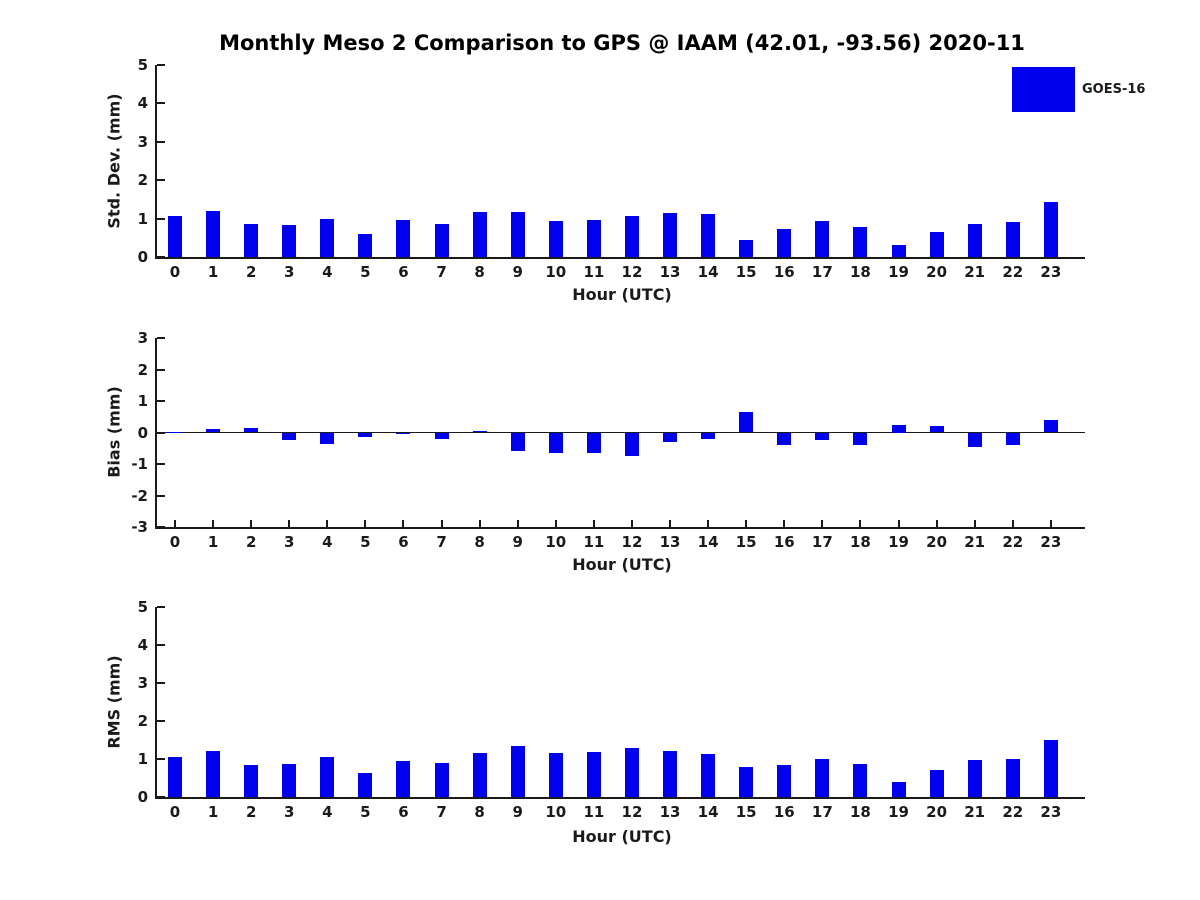  Describe the element at coordinates (142, 721) in the screenshot. I see `y-tick-label: 2` at that location.